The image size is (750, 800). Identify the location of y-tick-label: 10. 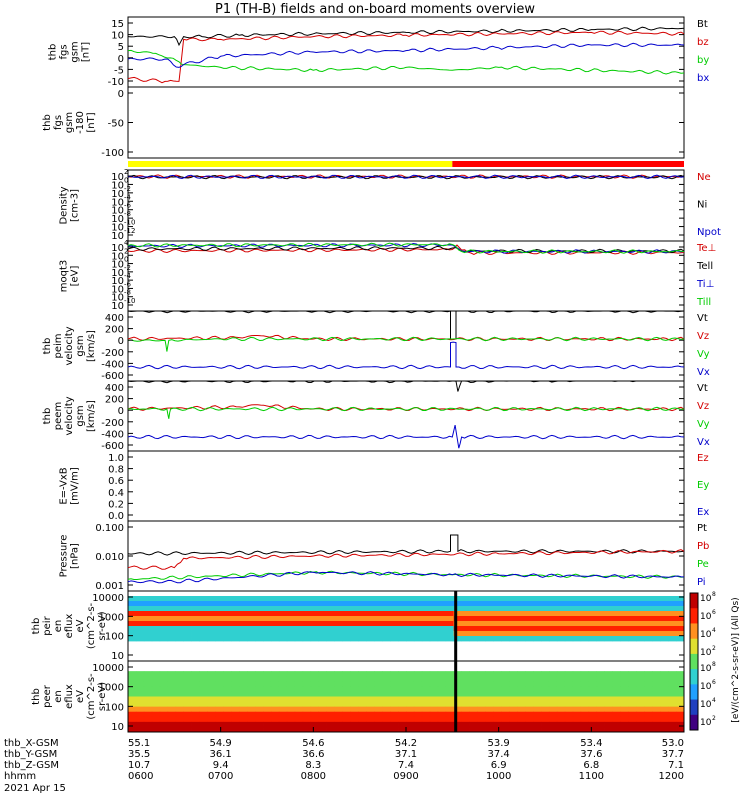
(117, 281).